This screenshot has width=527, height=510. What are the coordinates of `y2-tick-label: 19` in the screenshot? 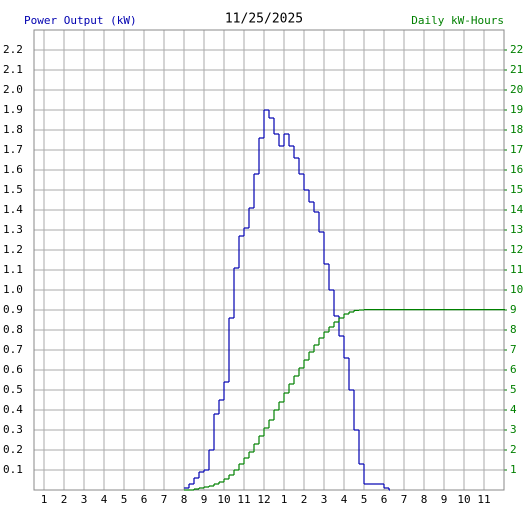 It's located at (516, 109).